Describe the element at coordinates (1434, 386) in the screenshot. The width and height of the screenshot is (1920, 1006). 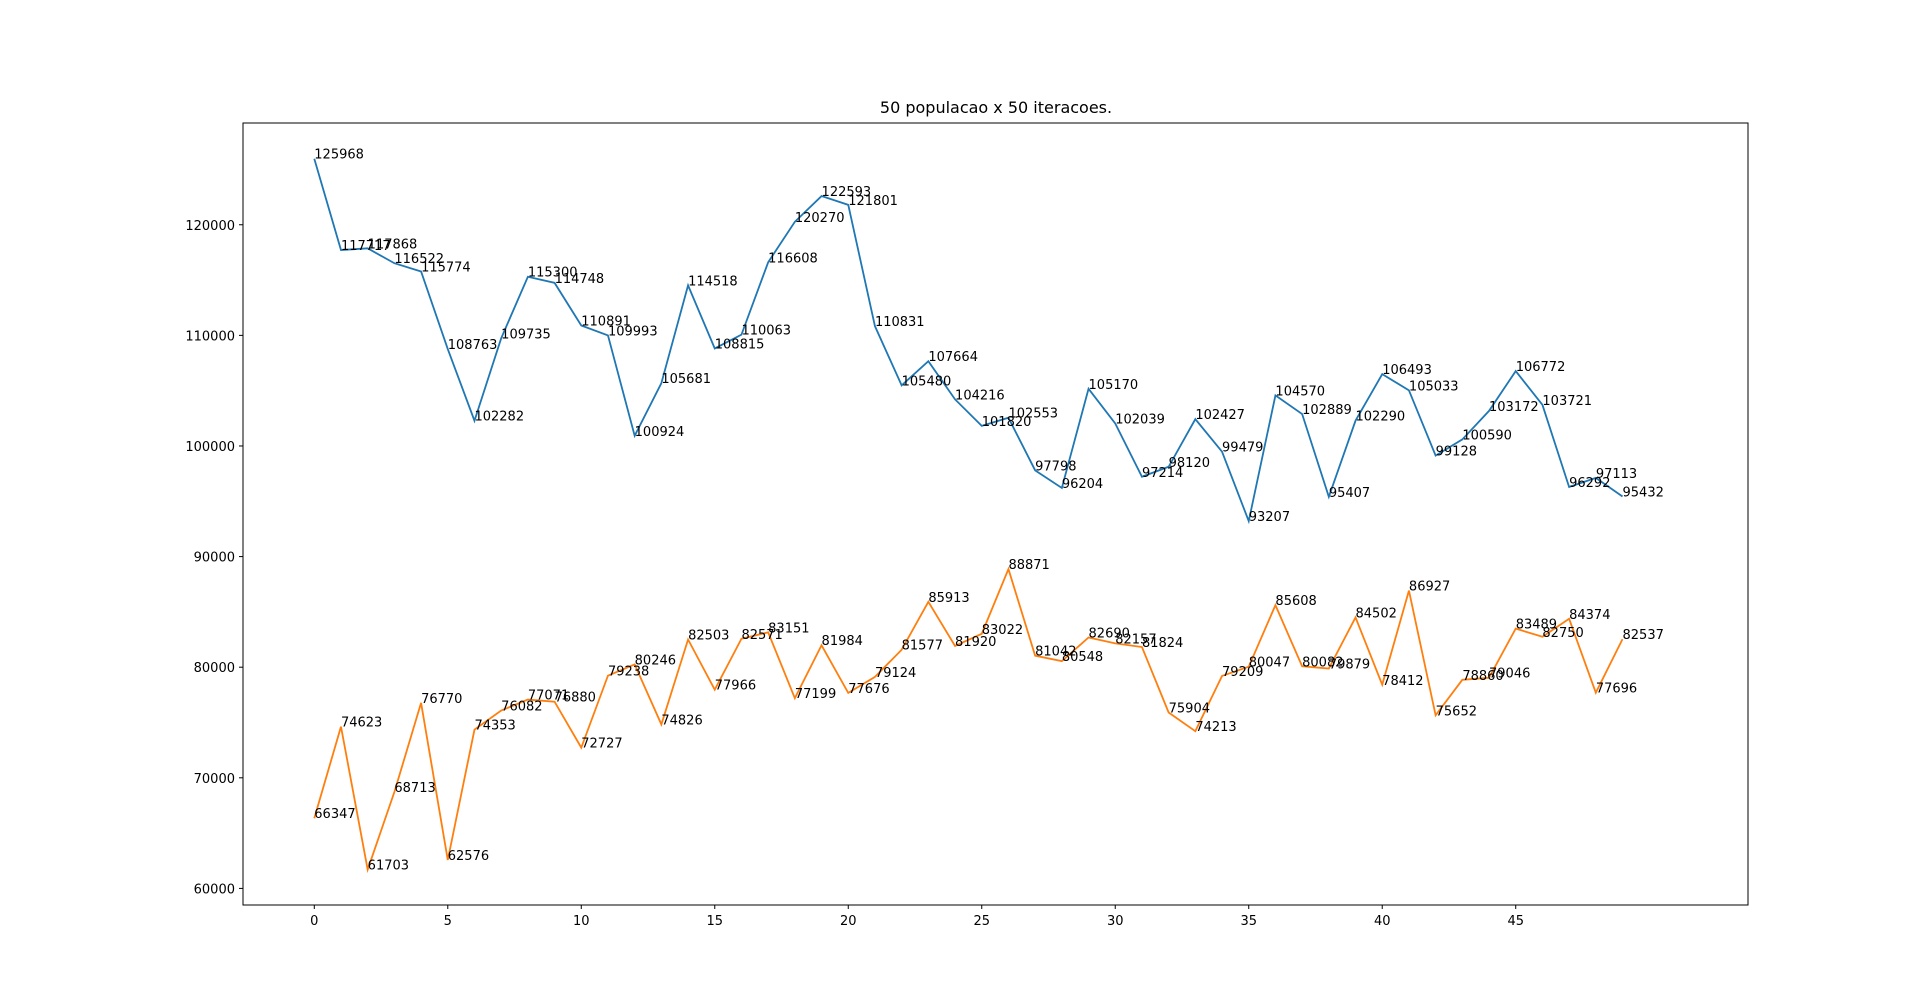
I see `data-label: 105033` at that location.